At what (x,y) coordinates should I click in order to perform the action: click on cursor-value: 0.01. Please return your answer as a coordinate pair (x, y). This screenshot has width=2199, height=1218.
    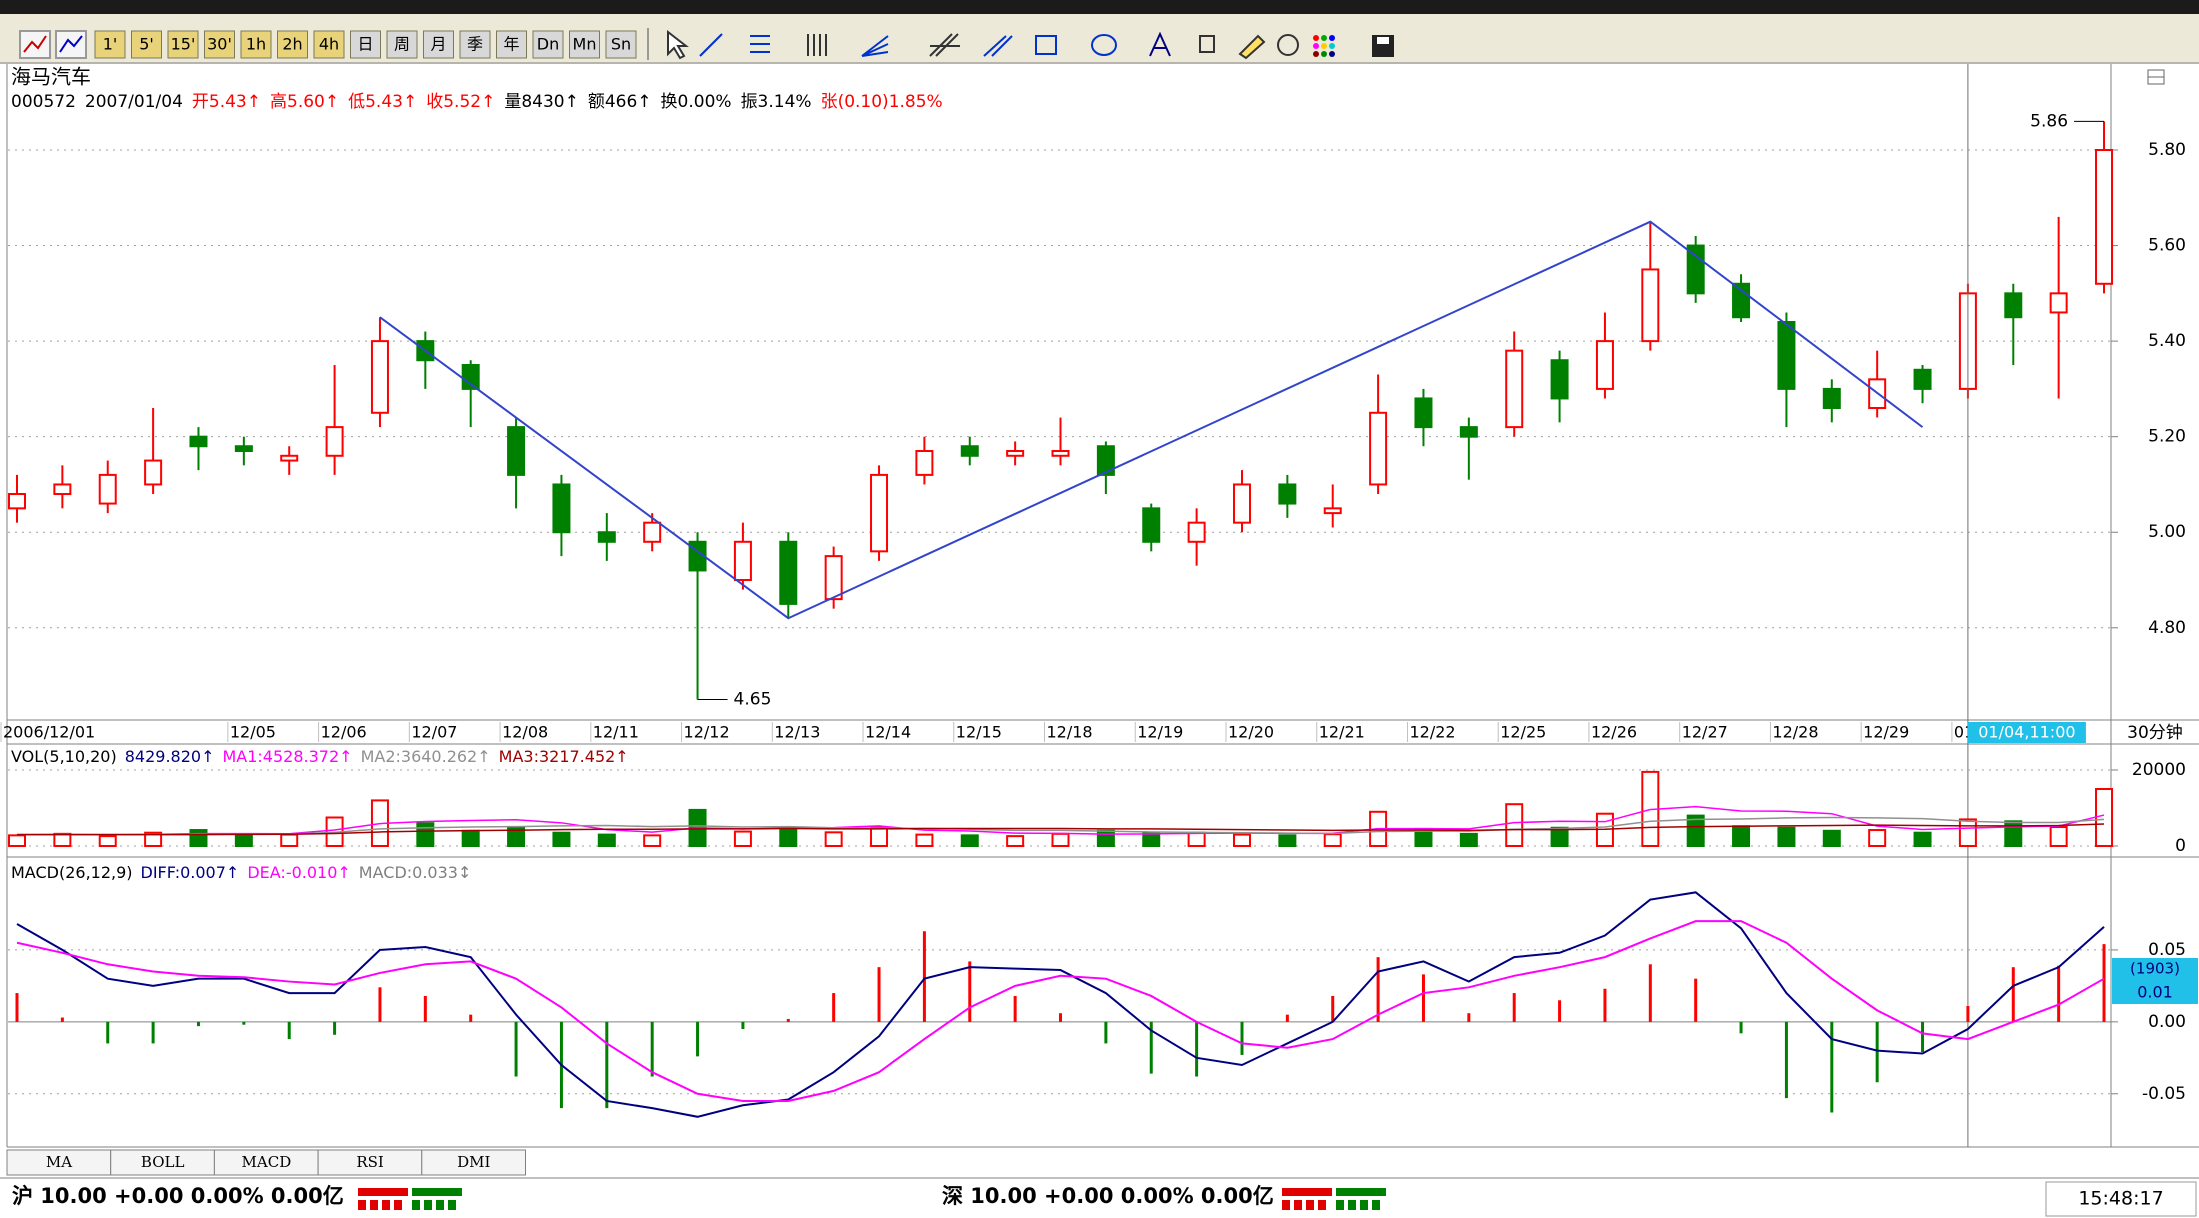
    Looking at the image, I should click on (2155, 992).